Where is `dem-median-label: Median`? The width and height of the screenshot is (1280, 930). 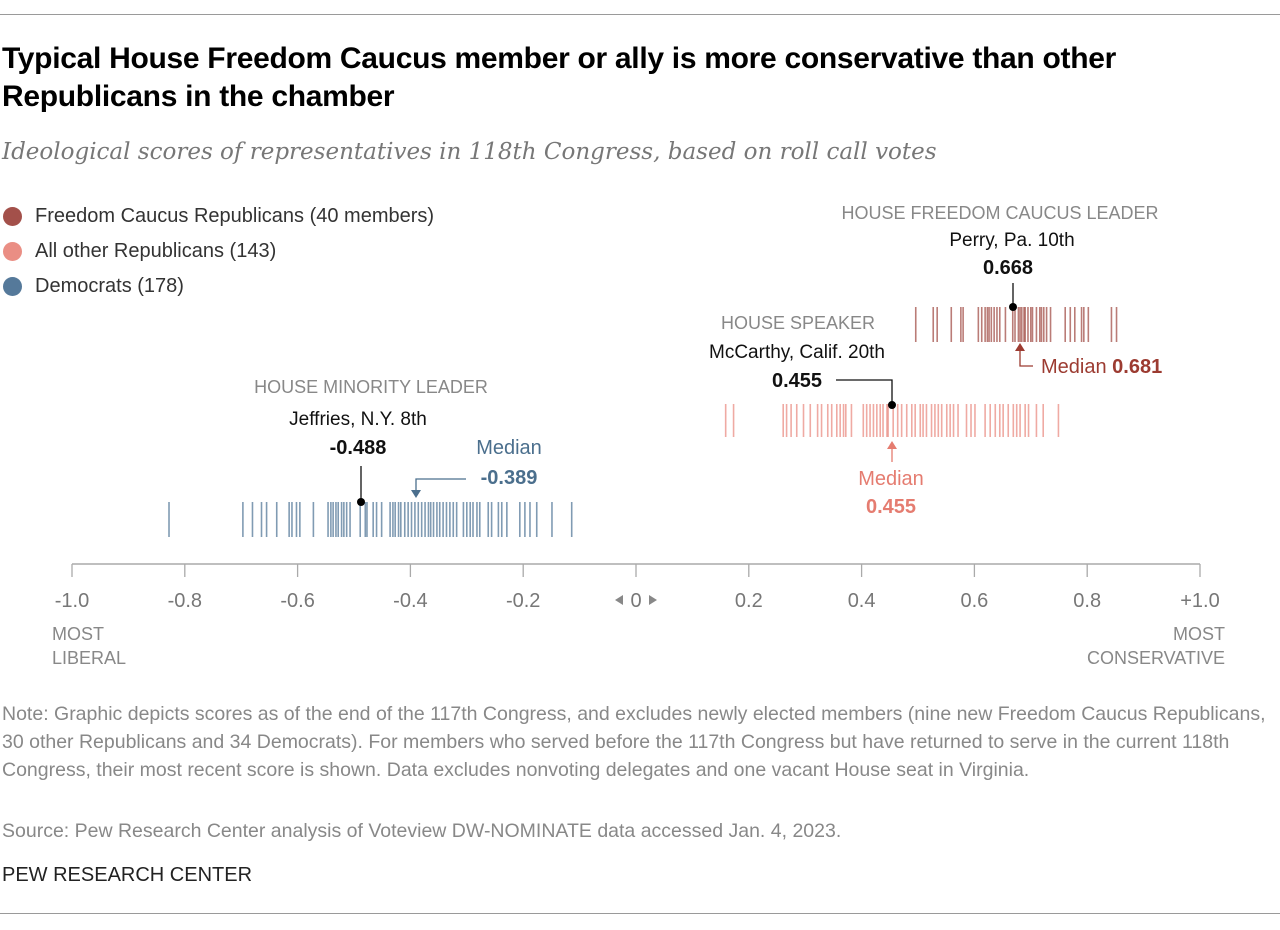 dem-median-label: Median is located at coordinates (509, 448).